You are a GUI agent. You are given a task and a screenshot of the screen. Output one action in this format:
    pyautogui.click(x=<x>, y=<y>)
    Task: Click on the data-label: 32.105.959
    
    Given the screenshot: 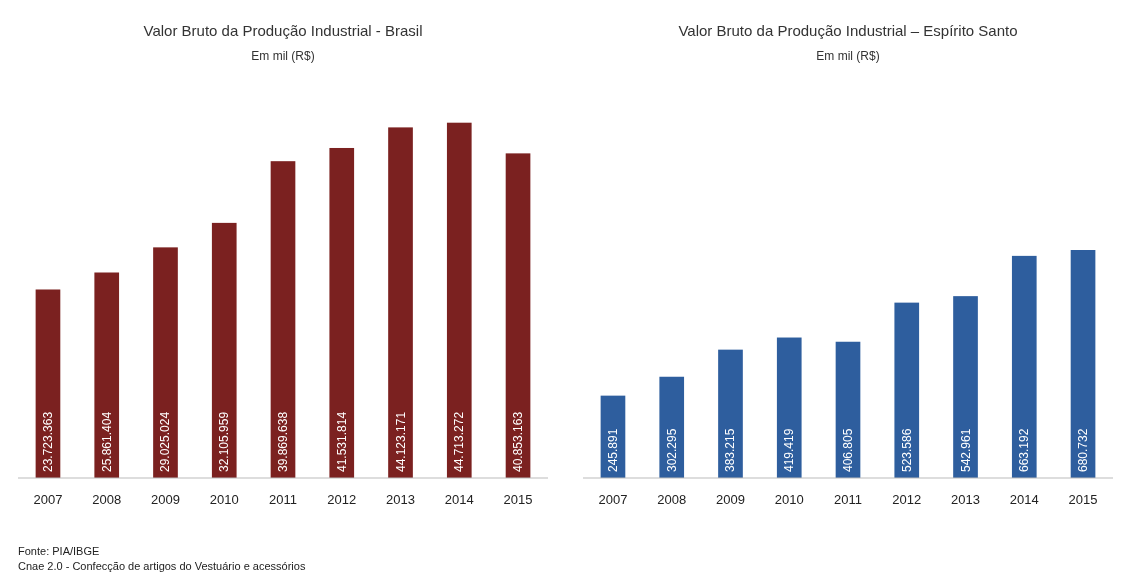 What is the action you would take?
    pyautogui.click(x=224, y=441)
    